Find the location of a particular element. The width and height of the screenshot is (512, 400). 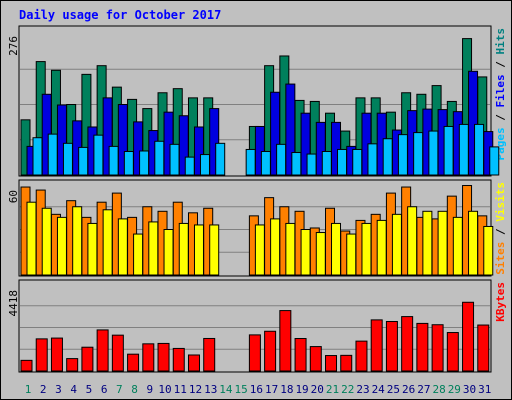

day-label: 22 is located at coordinates (347, 389).